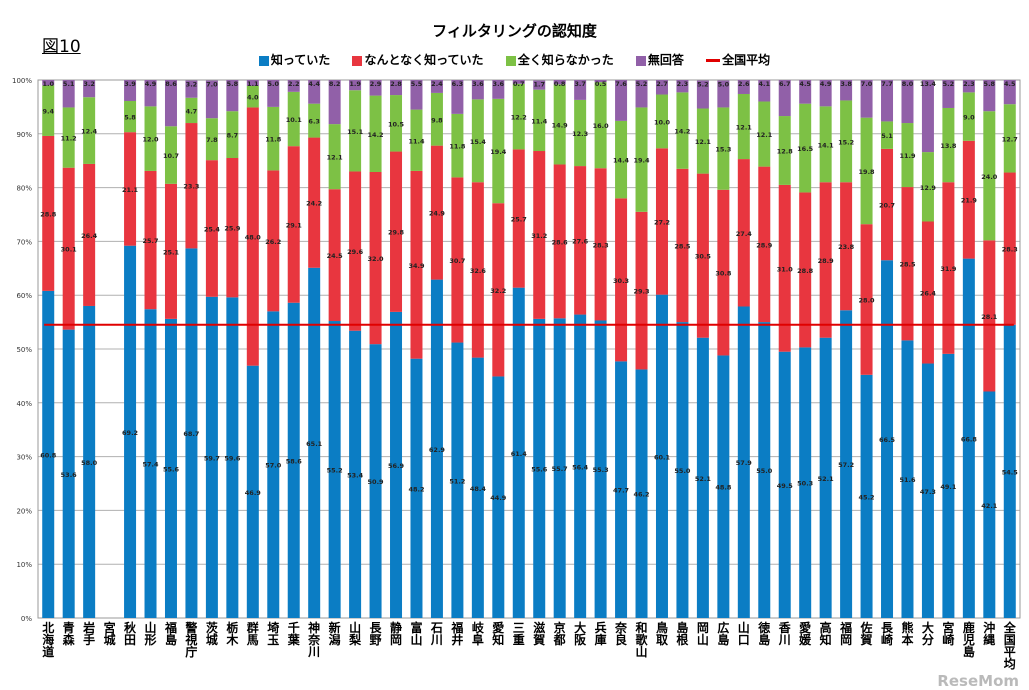 This screenshot has height=690, width=1029. Describe the element at coordinates (396, 466) in the screenshot. I see `data-label: 56.9` at that location.